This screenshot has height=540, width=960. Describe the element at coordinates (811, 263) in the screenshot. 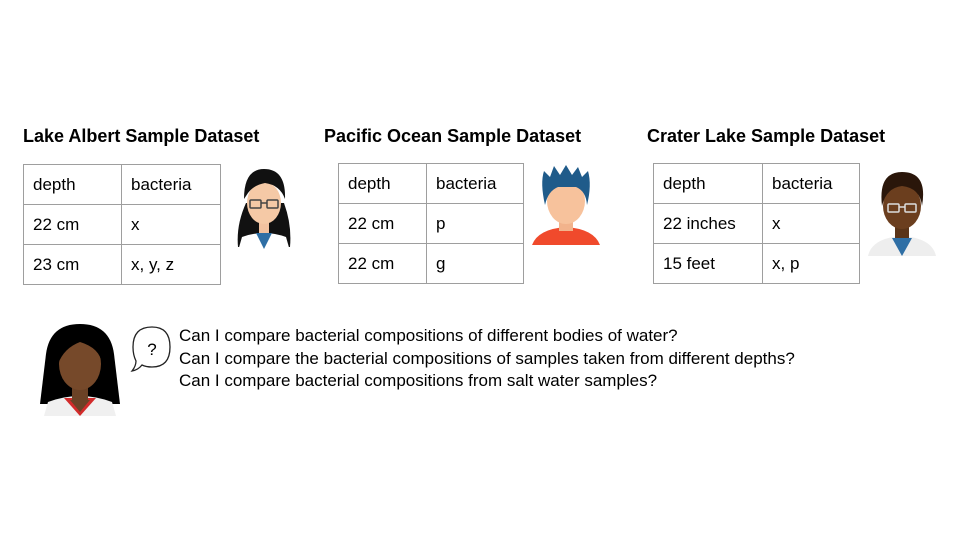

I see `table-cell: x, p` at that location.